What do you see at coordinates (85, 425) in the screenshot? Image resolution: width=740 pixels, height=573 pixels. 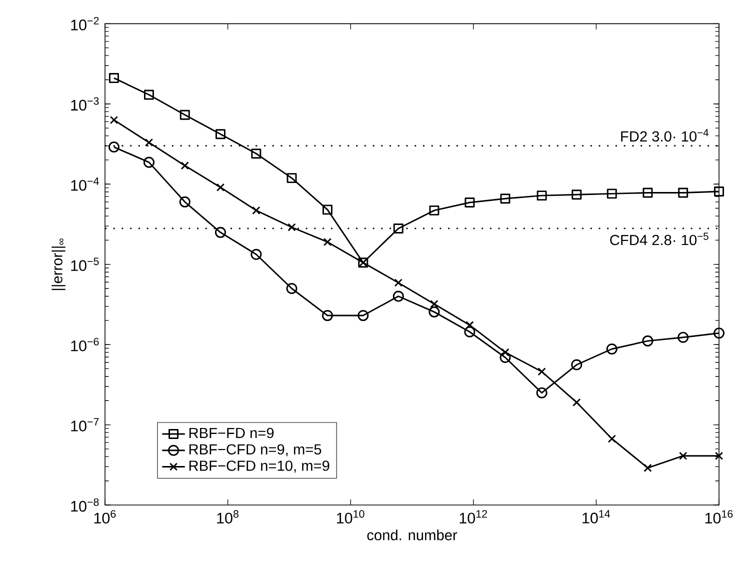 I see `y-tick-label: 10$^{−7}$` at bounding box center [85, 425].